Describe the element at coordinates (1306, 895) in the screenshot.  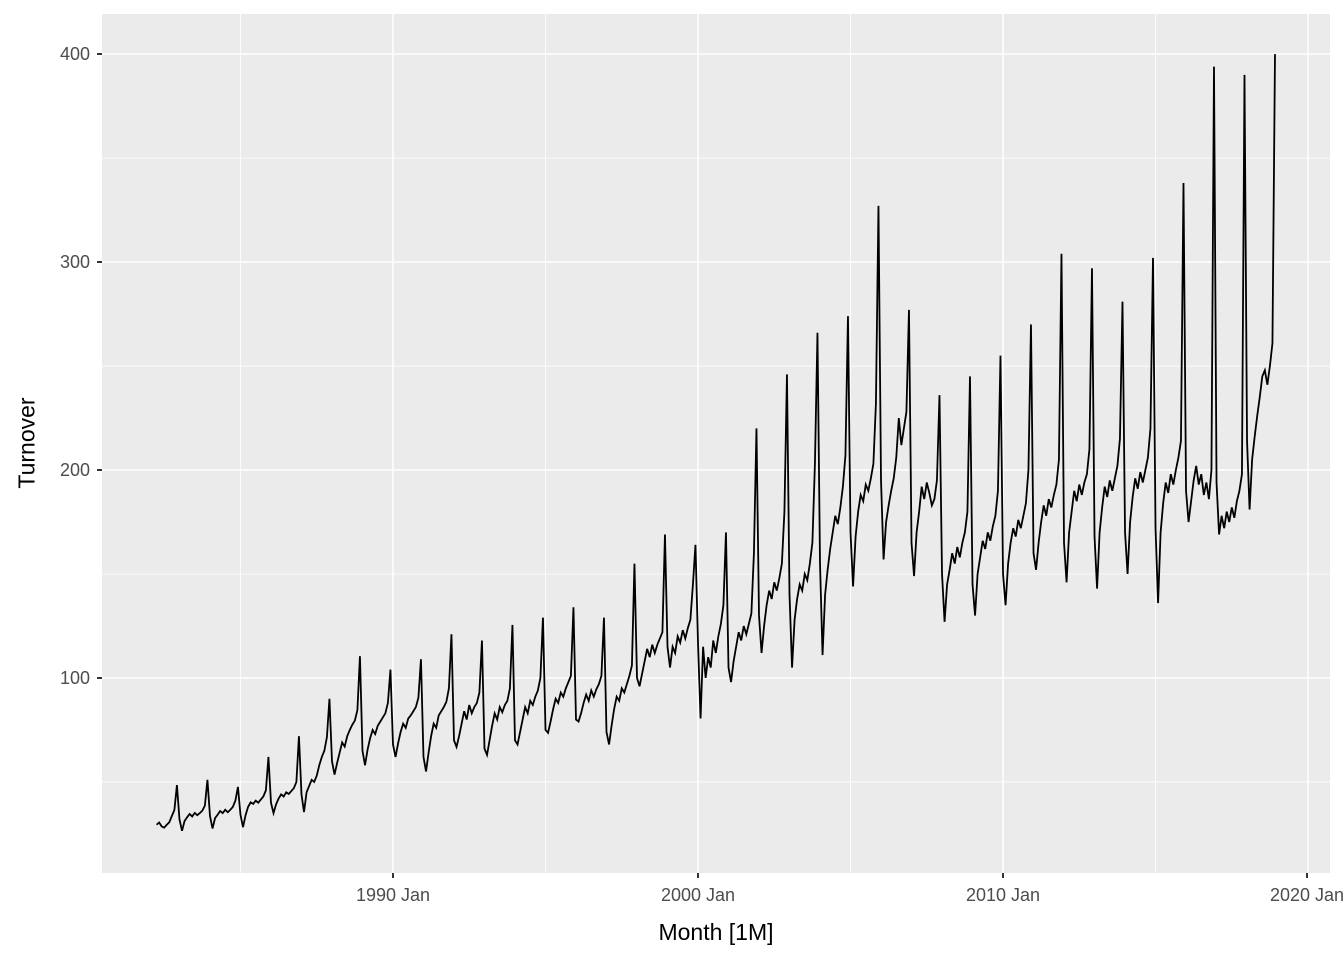
I see `x-tick-label-2020: 2020 Jan` at that location.